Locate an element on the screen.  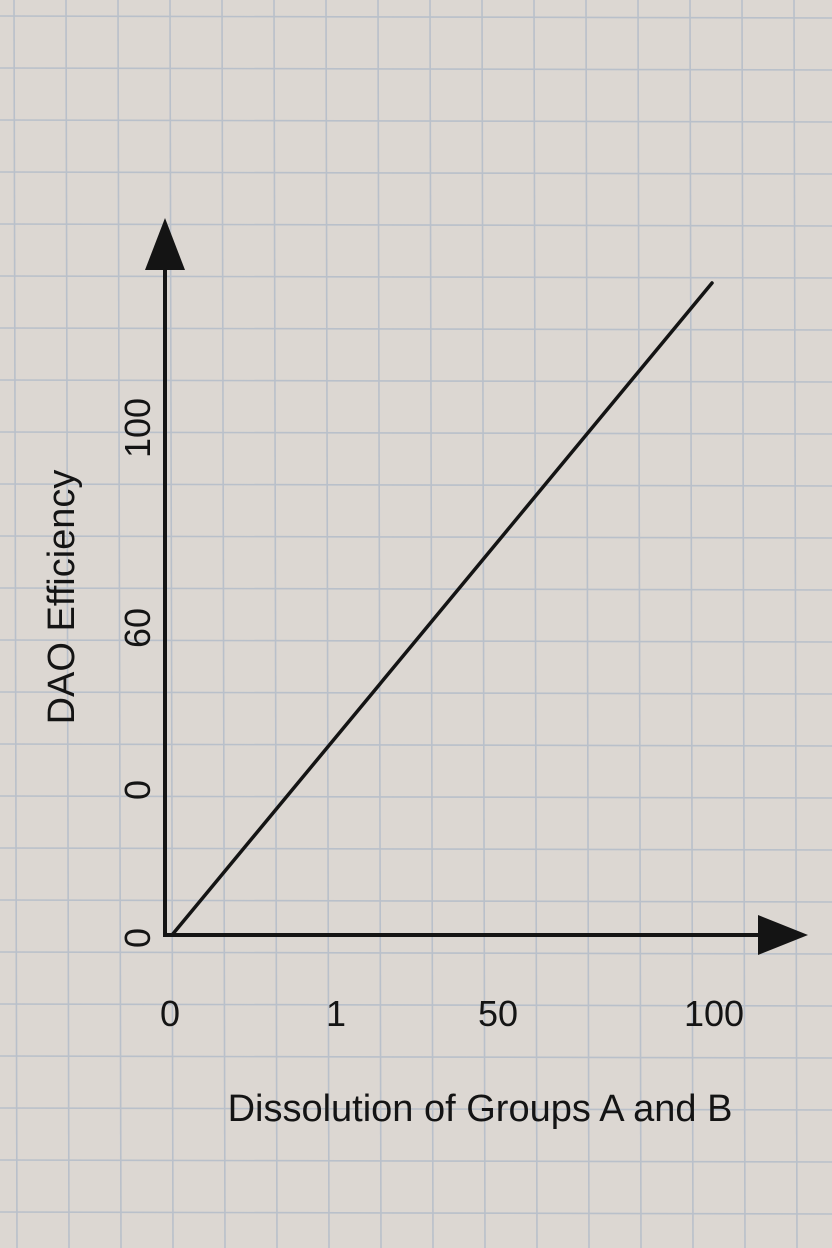
x-tick-label: 100 is located at coordinates (714, 1013).